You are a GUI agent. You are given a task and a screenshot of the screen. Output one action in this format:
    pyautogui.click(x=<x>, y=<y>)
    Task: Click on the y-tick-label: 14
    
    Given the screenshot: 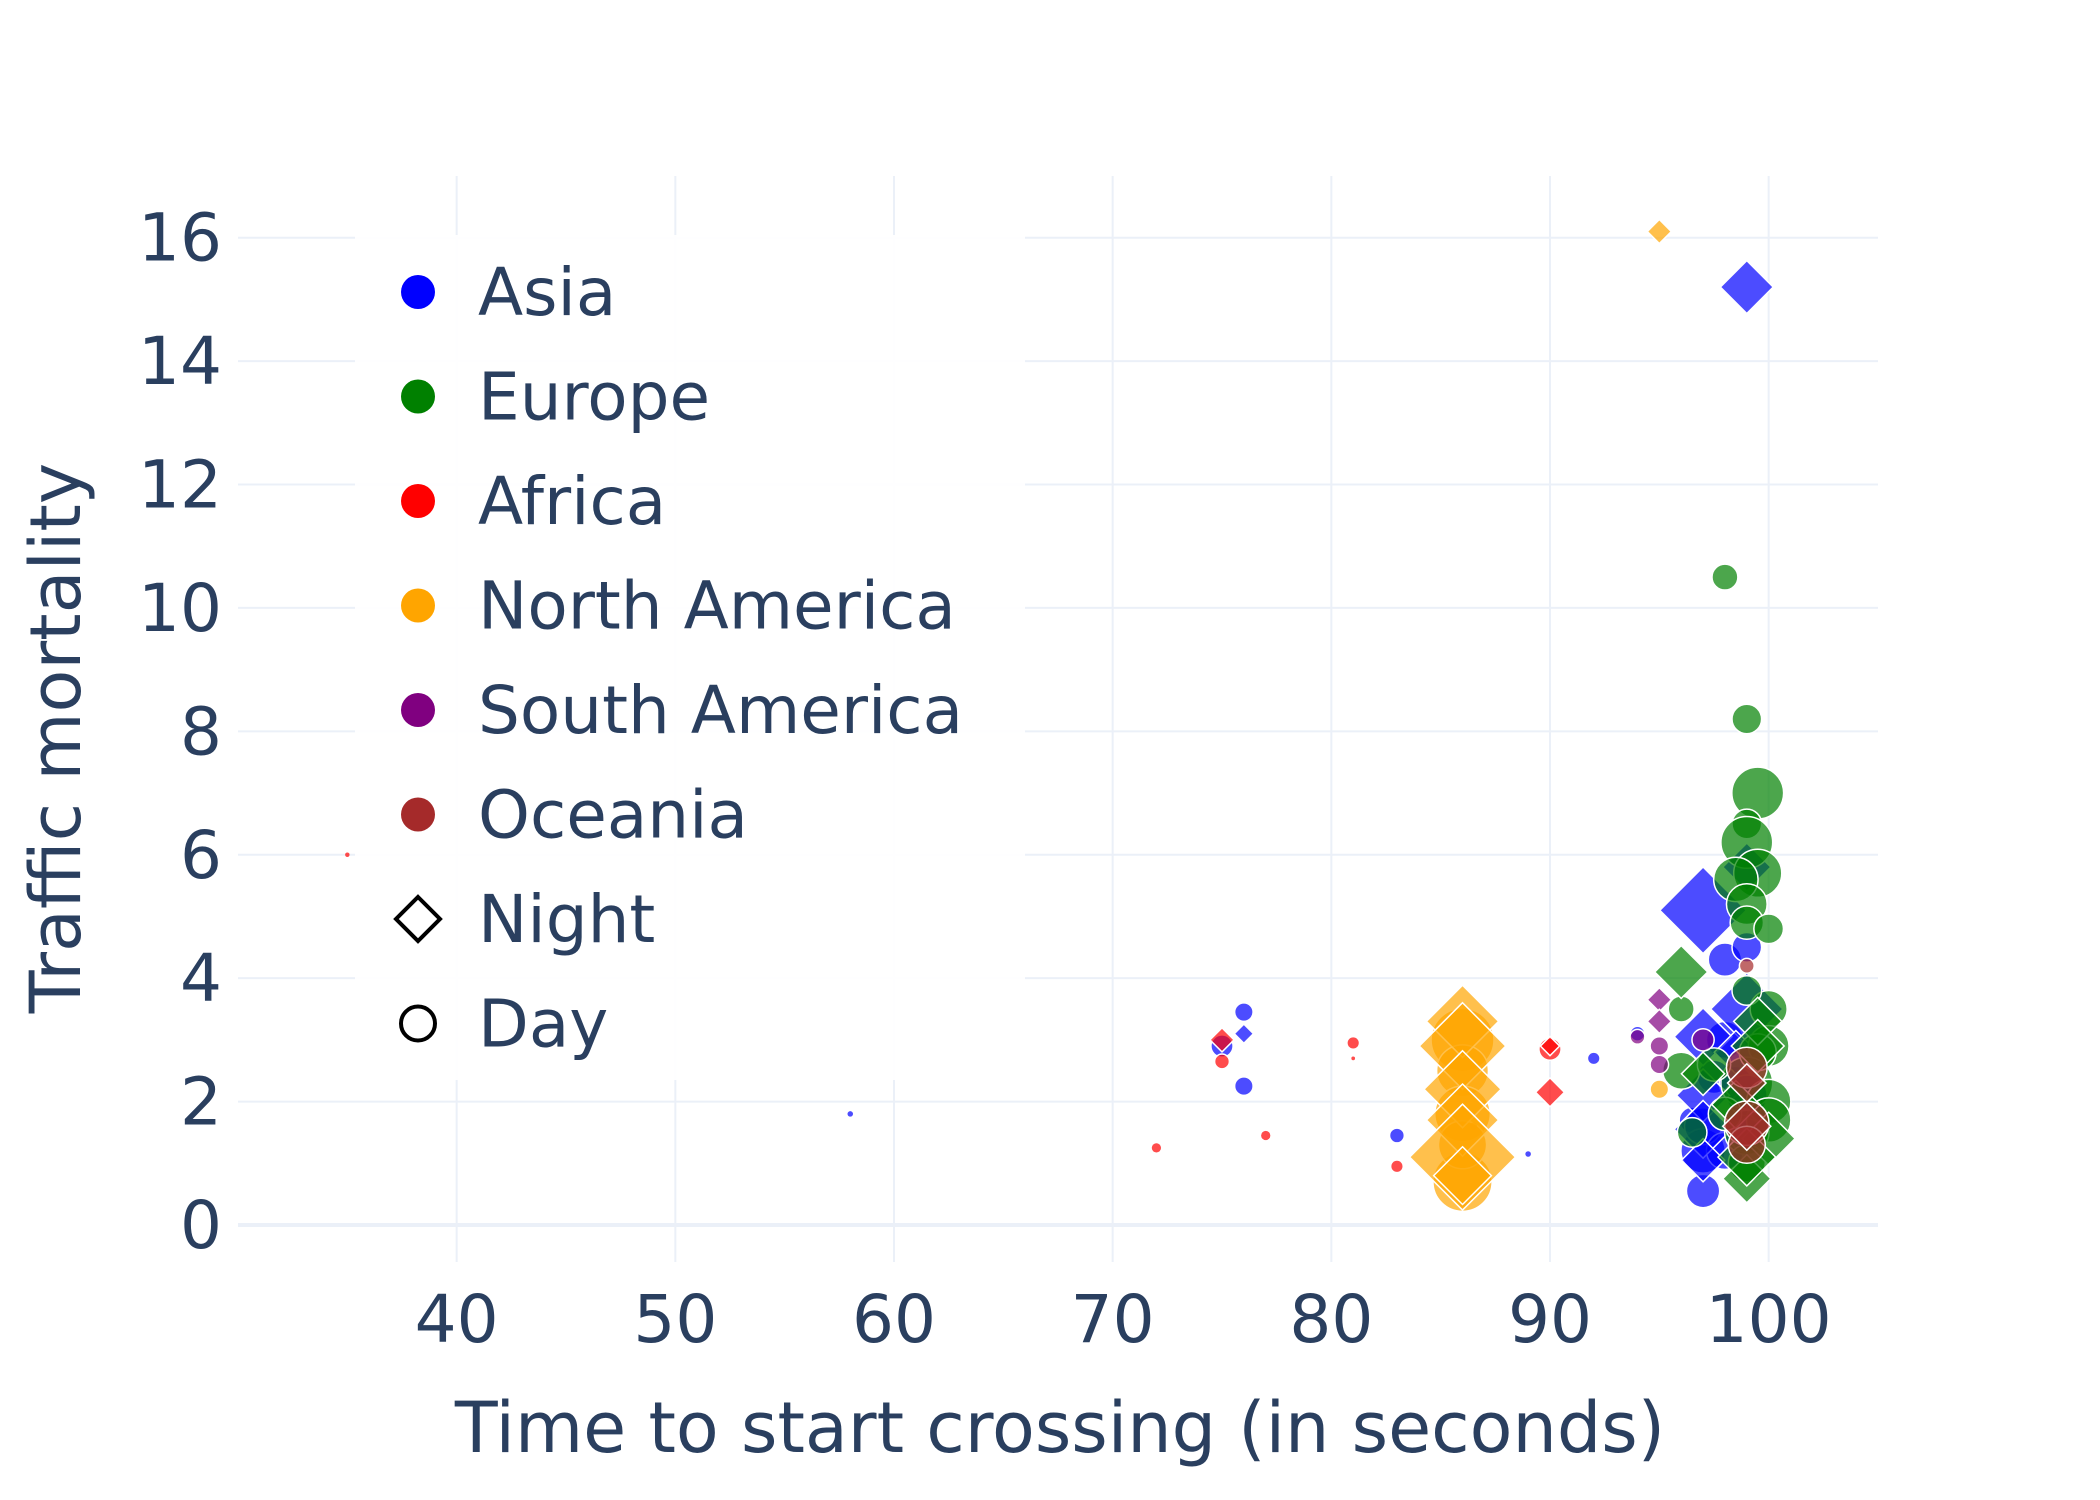 What is the action you would take?
    pyautogui.click(x=180, y=361)
    